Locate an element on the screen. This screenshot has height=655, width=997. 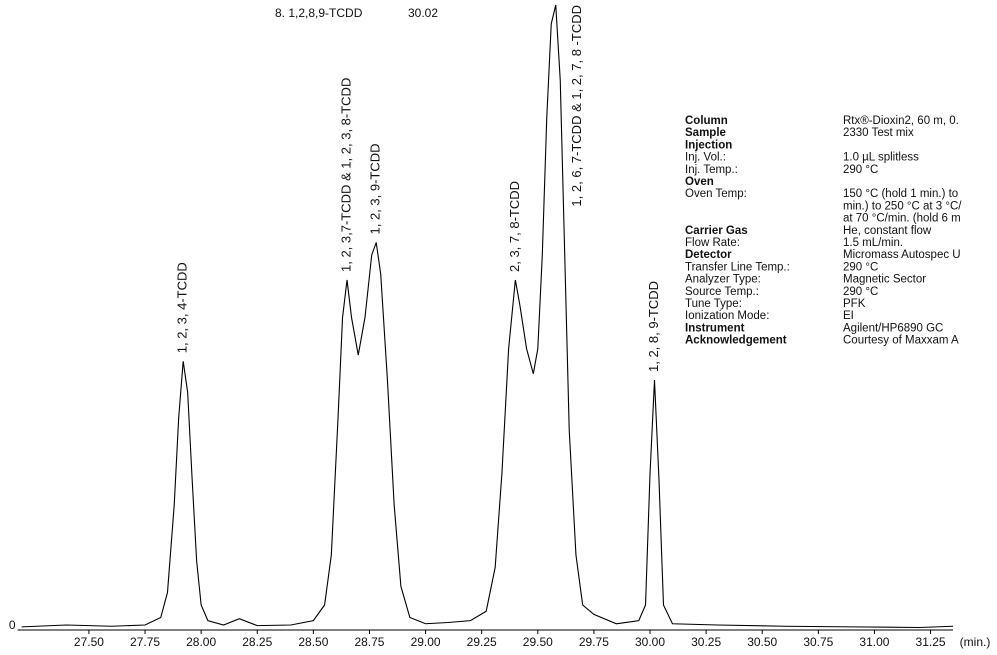
condition-value: 1.5 mL/min. is located at coordinates (873, 243).